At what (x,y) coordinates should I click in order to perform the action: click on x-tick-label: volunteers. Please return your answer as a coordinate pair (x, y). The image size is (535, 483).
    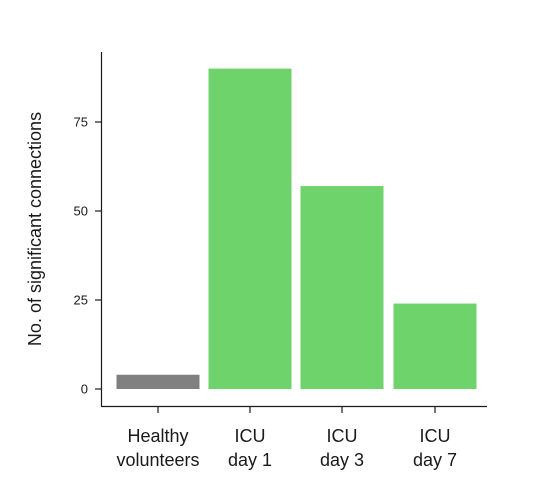
    Looking at the image, I should click on (157, 460).